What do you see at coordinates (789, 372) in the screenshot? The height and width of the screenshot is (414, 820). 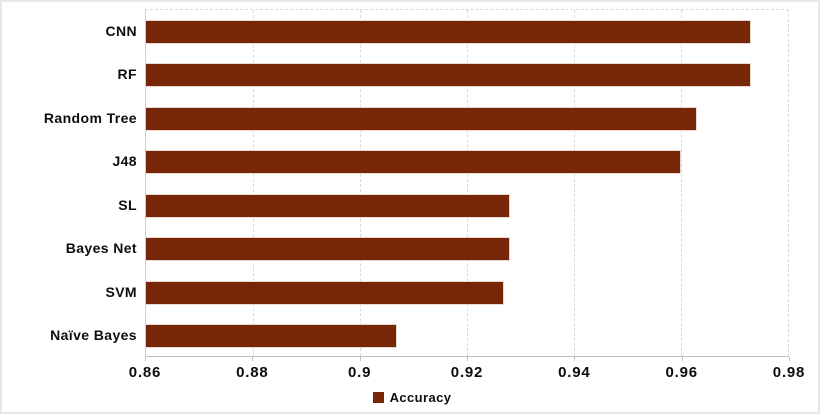 I see `x-tick-label: 0.98` at bounding box center [789, 372].